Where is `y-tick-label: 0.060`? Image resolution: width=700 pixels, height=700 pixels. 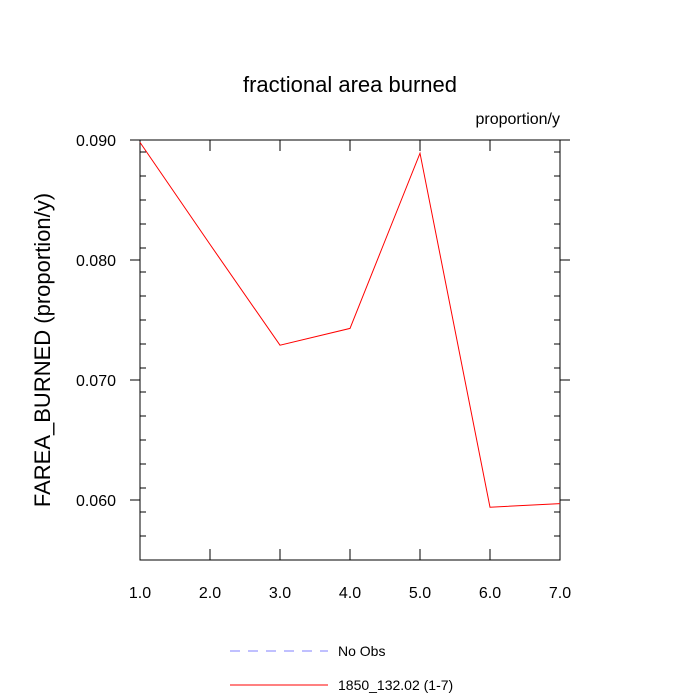 y-tick-label: 0.060 is located at coordinates (96, 501).